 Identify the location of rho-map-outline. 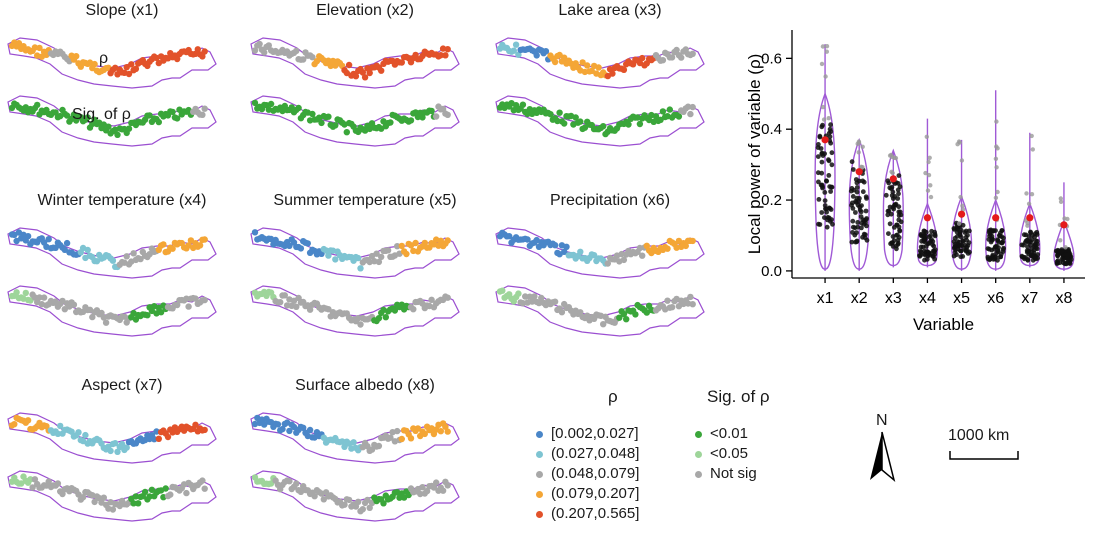
(355, 438).